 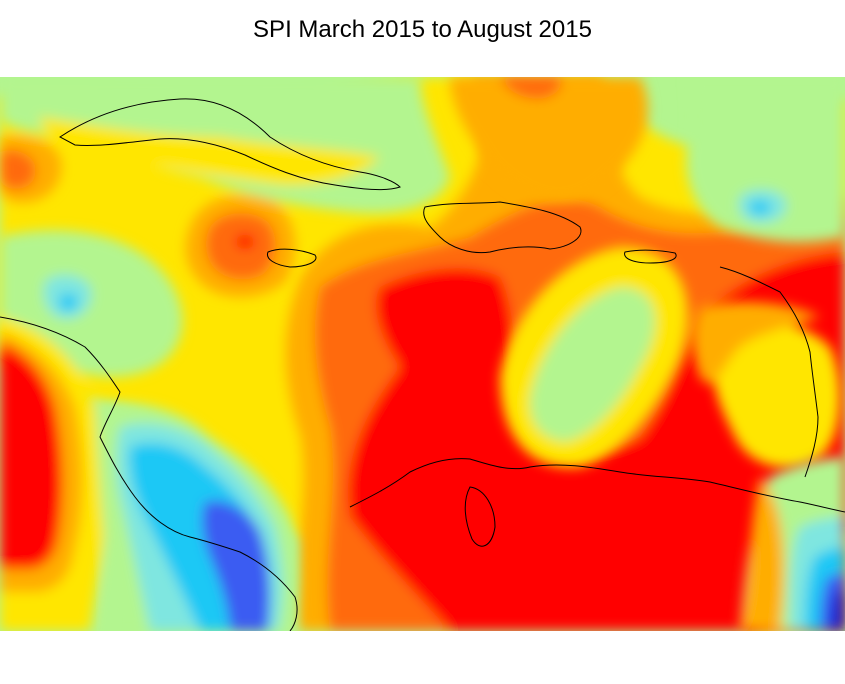 I want to click on coastline-jamaica, so click(x=291, y=258).